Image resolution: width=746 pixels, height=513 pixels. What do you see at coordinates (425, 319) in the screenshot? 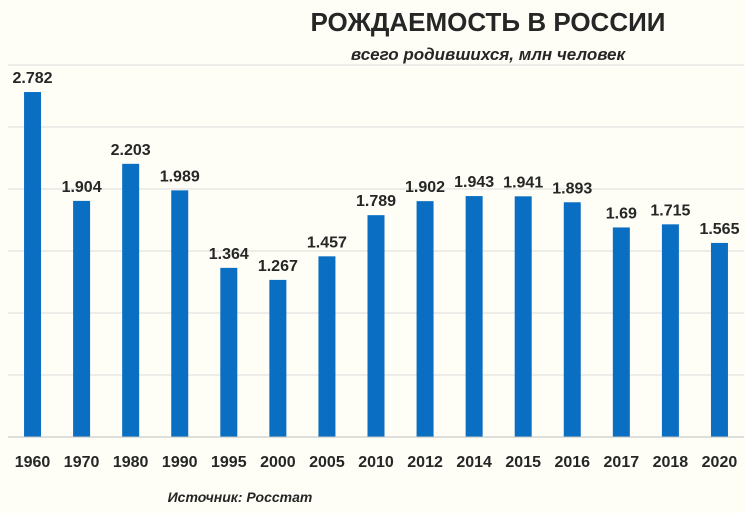
I see `bar-2012` at bounding box center [425, 319].